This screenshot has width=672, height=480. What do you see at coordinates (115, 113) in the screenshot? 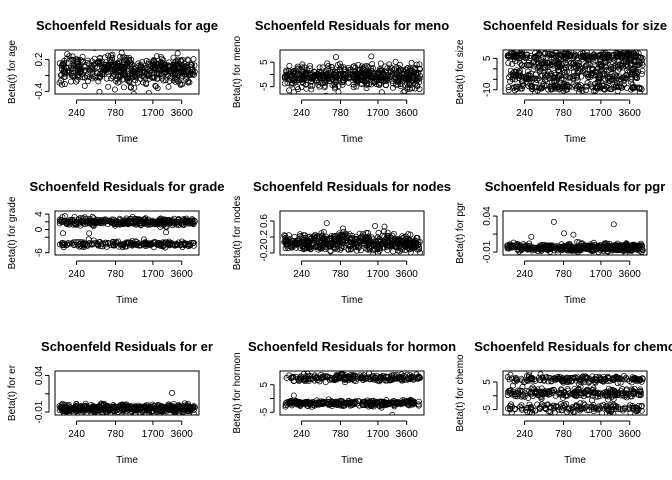
I see `x-tick-label: 780` at bounding box center [115, 113].